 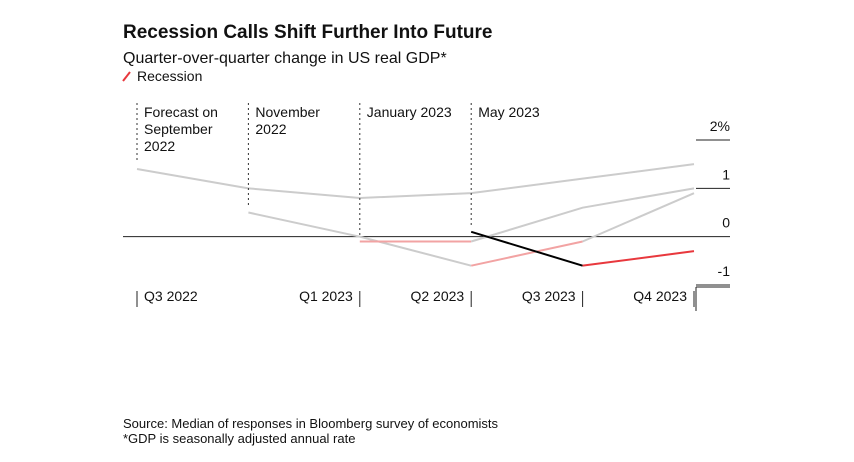 What do you see at coordinates (287, 120) in the screenshot?
I see `forecast-label: November 2022` at bounding box center [287, 120].